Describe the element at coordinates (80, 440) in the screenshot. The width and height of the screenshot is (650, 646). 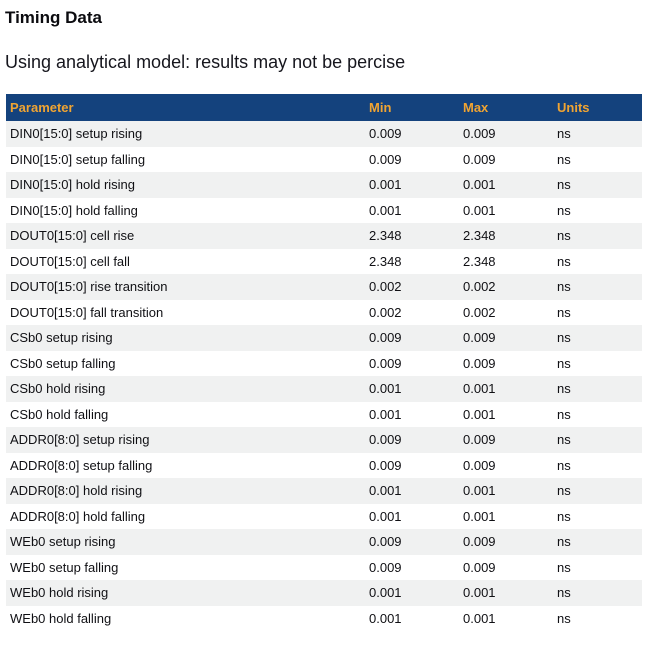
I see `cell-parameter: ADDR0[8:0] setup rising` at that location.